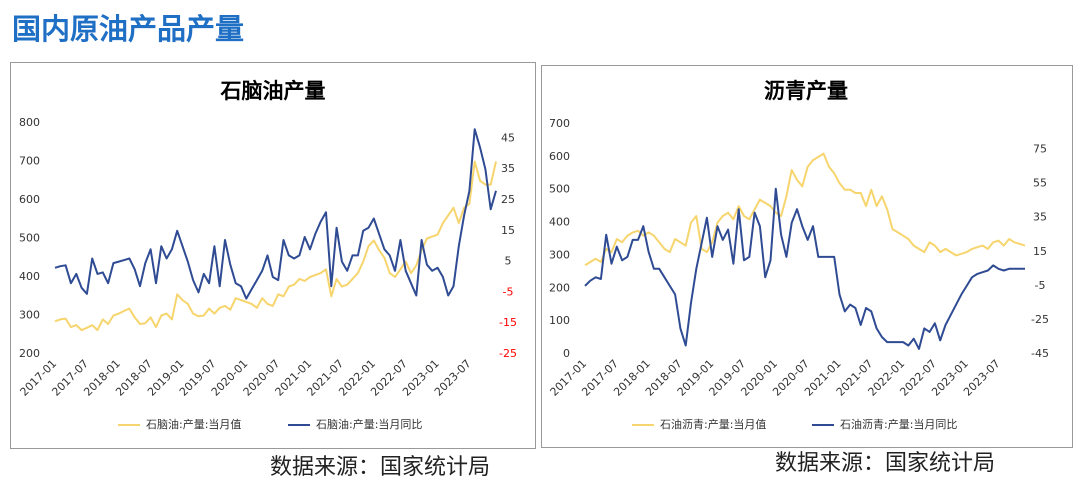 The width and height of the screenshot is (1080, 482). What do you see at coordinates (1040, 183) in the screenshot?
I see `y2-tick-label: 55` at bounding box center [1040, 183].